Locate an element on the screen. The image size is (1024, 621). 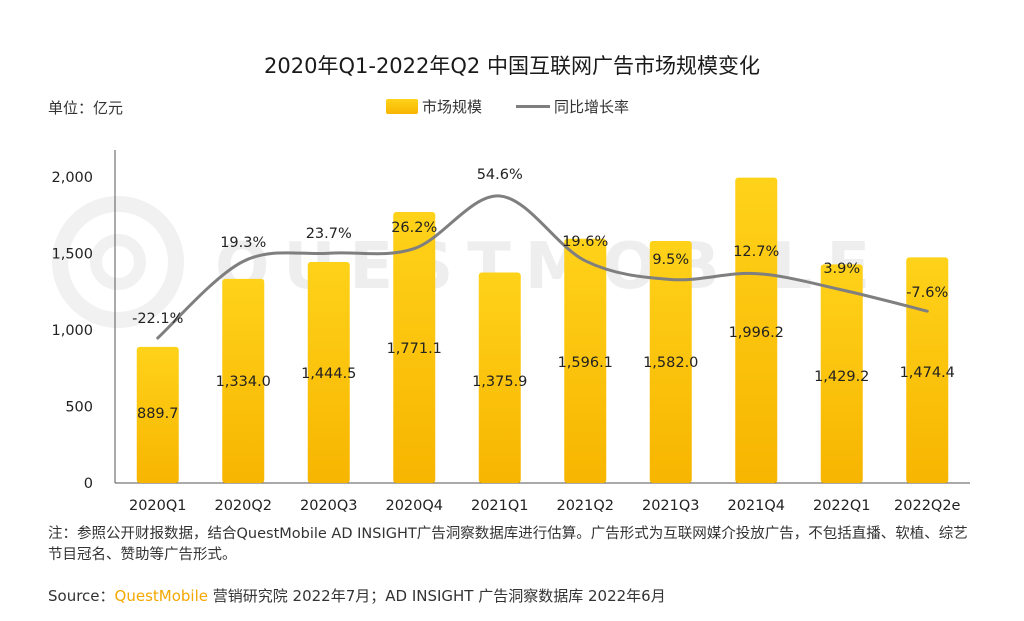
growth-rate-label: -7.6% is located at coordinates (927, 293).